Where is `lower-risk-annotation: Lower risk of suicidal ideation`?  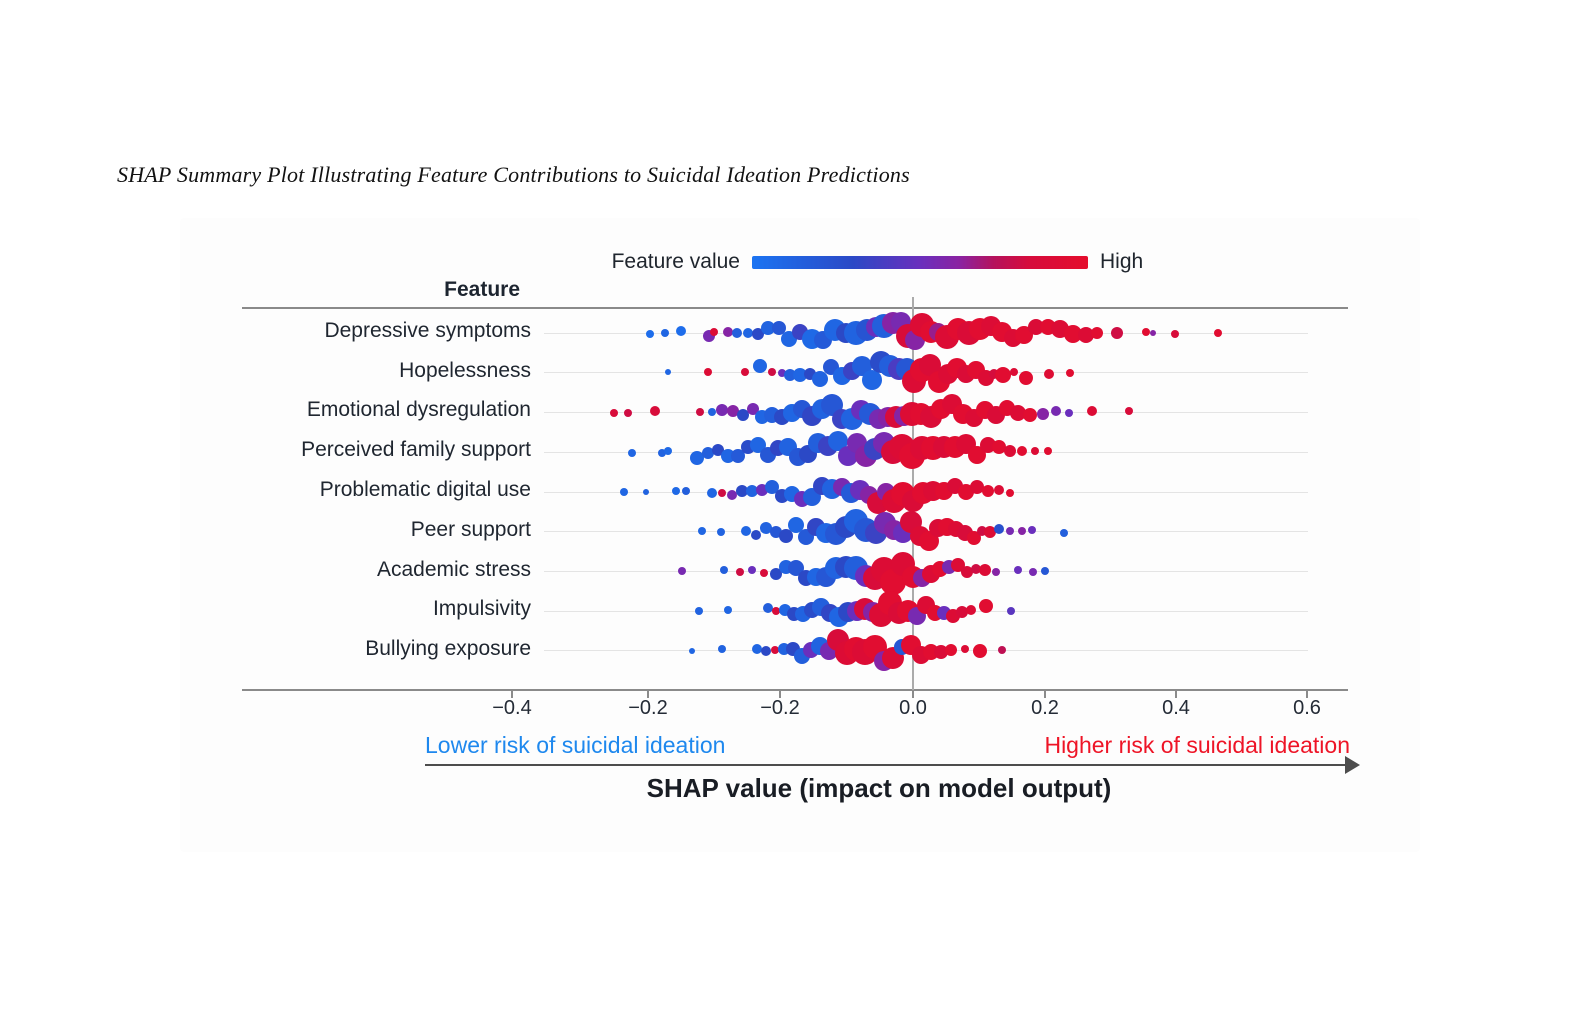 lower-risk-annotation: Lower risk of suicidal ideation is located at coordinates (575, 745).